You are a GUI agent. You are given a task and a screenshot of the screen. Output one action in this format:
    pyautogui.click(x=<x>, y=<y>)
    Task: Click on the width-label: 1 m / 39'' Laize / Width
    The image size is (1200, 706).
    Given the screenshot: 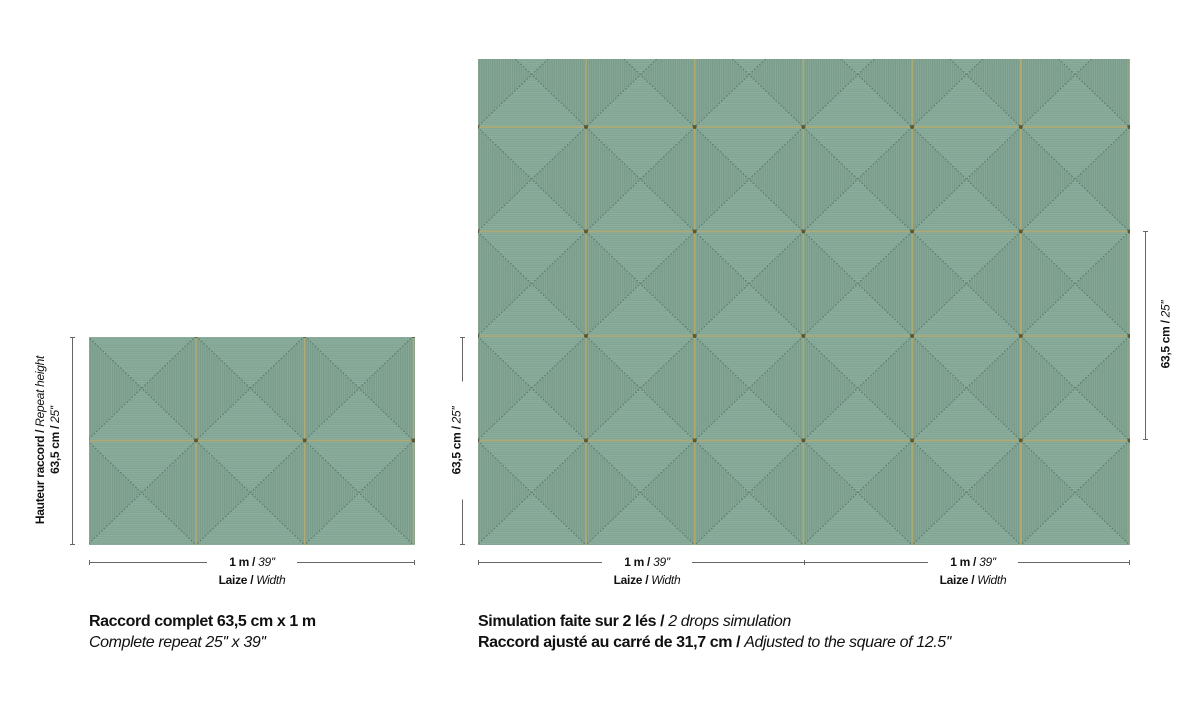 What is the action you would take?
    pyautogui.click(x=252, y=571)
    